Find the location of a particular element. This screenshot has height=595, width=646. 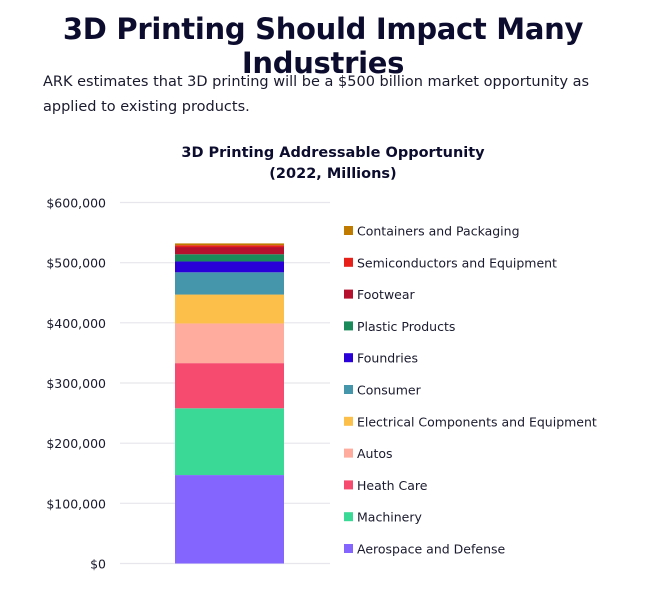

legend-item: Footwear is located at coordinates (380, 294).